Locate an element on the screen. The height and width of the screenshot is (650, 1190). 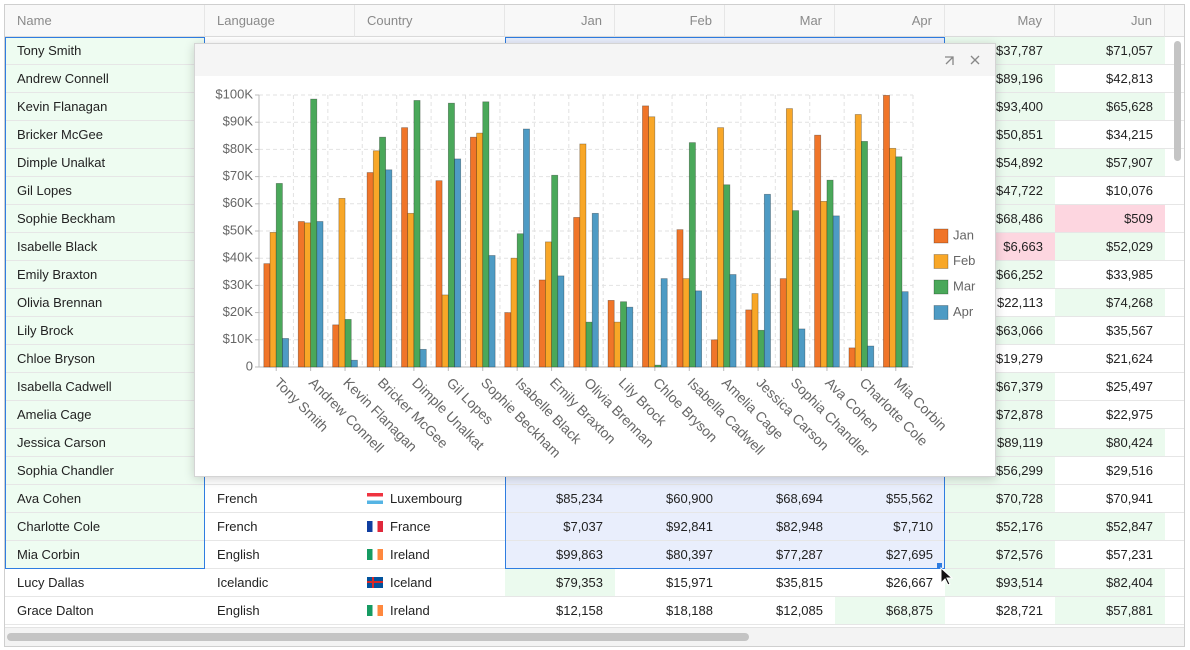
cell-text: $22,113 is located at coordinates (1019, 302).